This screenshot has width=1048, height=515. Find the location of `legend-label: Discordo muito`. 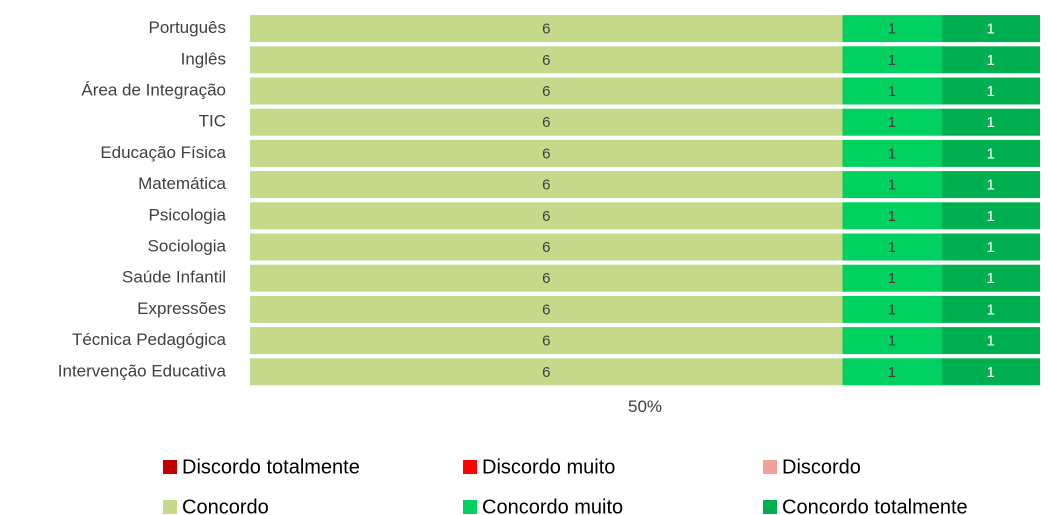

legend-label: Discordo muito is located at coordinates (548, 467).